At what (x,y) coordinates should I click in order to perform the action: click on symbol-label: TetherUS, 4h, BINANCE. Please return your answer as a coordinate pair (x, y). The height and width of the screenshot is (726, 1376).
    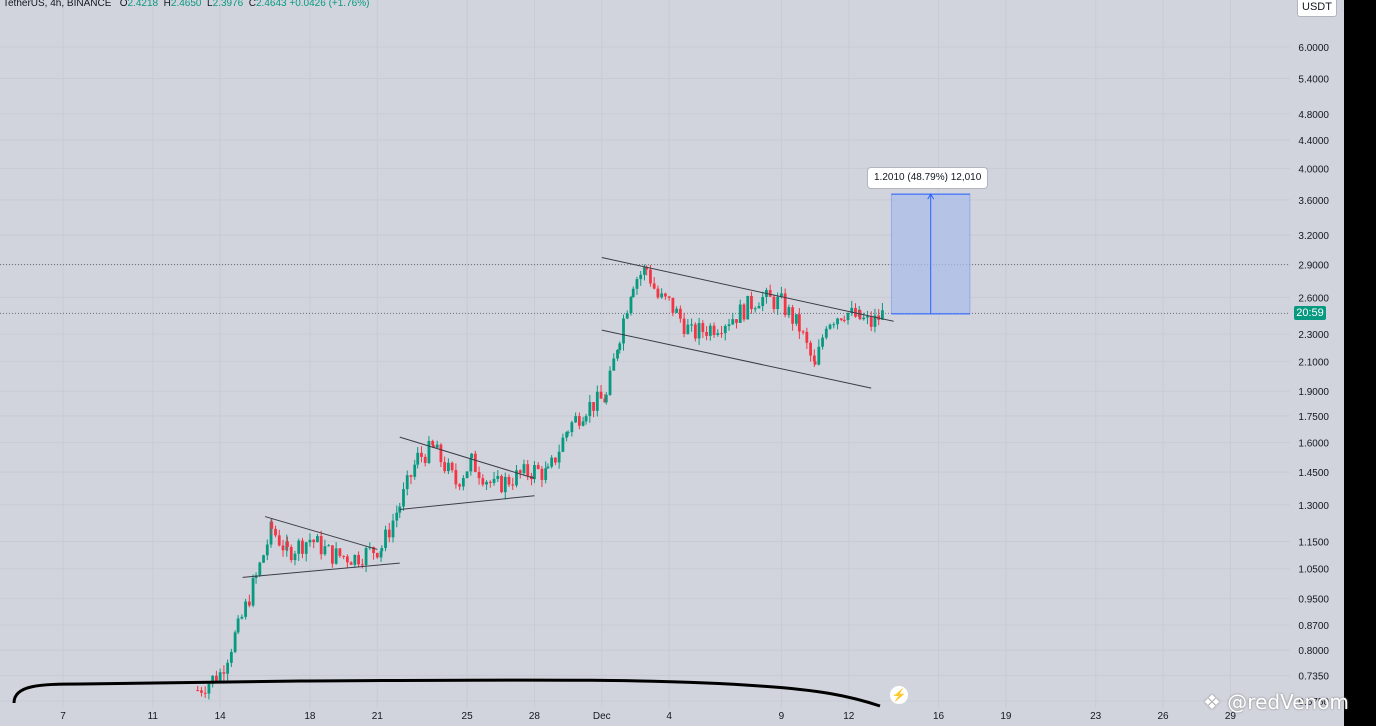
    Looking at the image, I should click on (57, 4).